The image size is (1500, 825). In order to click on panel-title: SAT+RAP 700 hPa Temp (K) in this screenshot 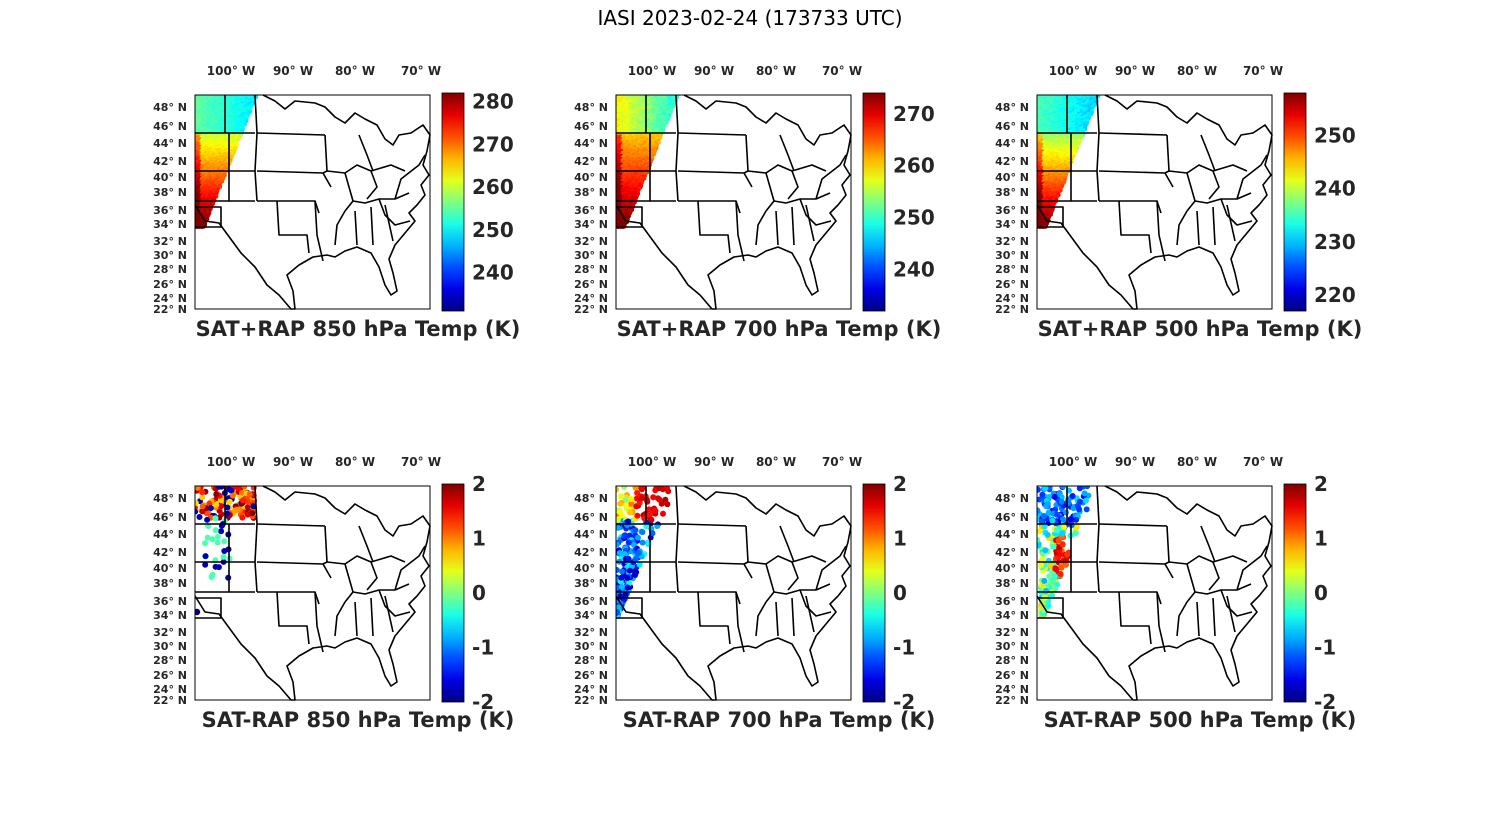, I will do `click(779, 329)`.